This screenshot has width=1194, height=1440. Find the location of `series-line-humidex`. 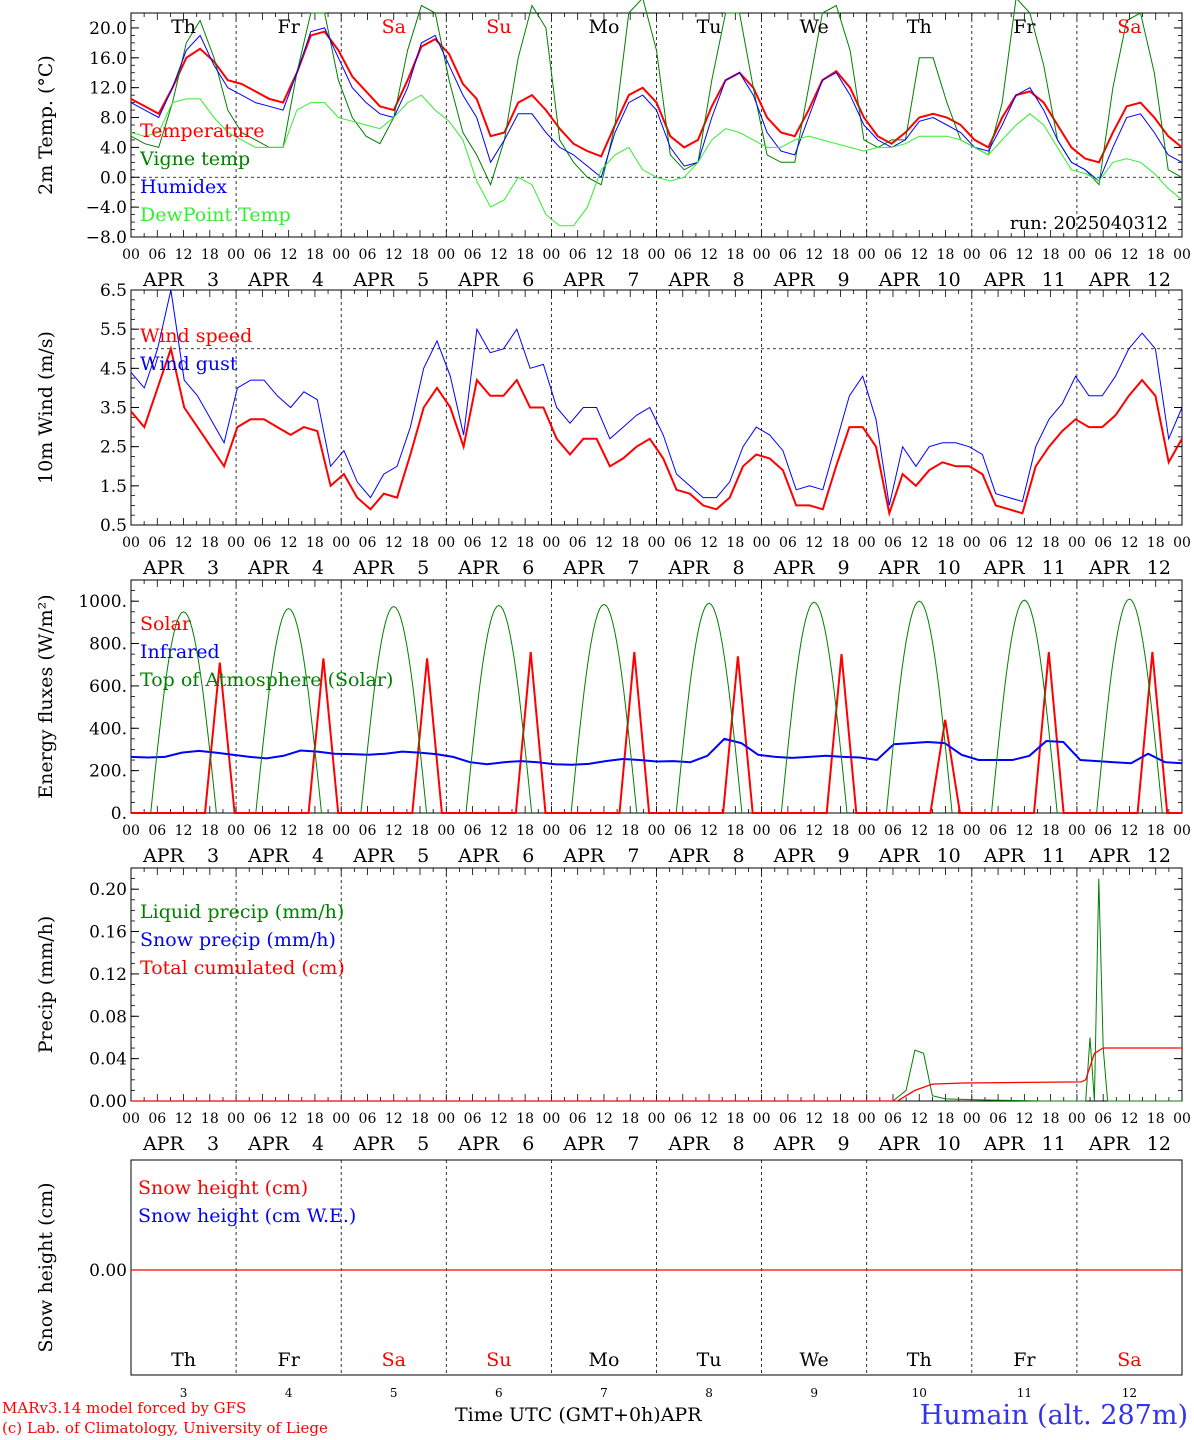

series-line-humidex is located at coordinates (656, 104).